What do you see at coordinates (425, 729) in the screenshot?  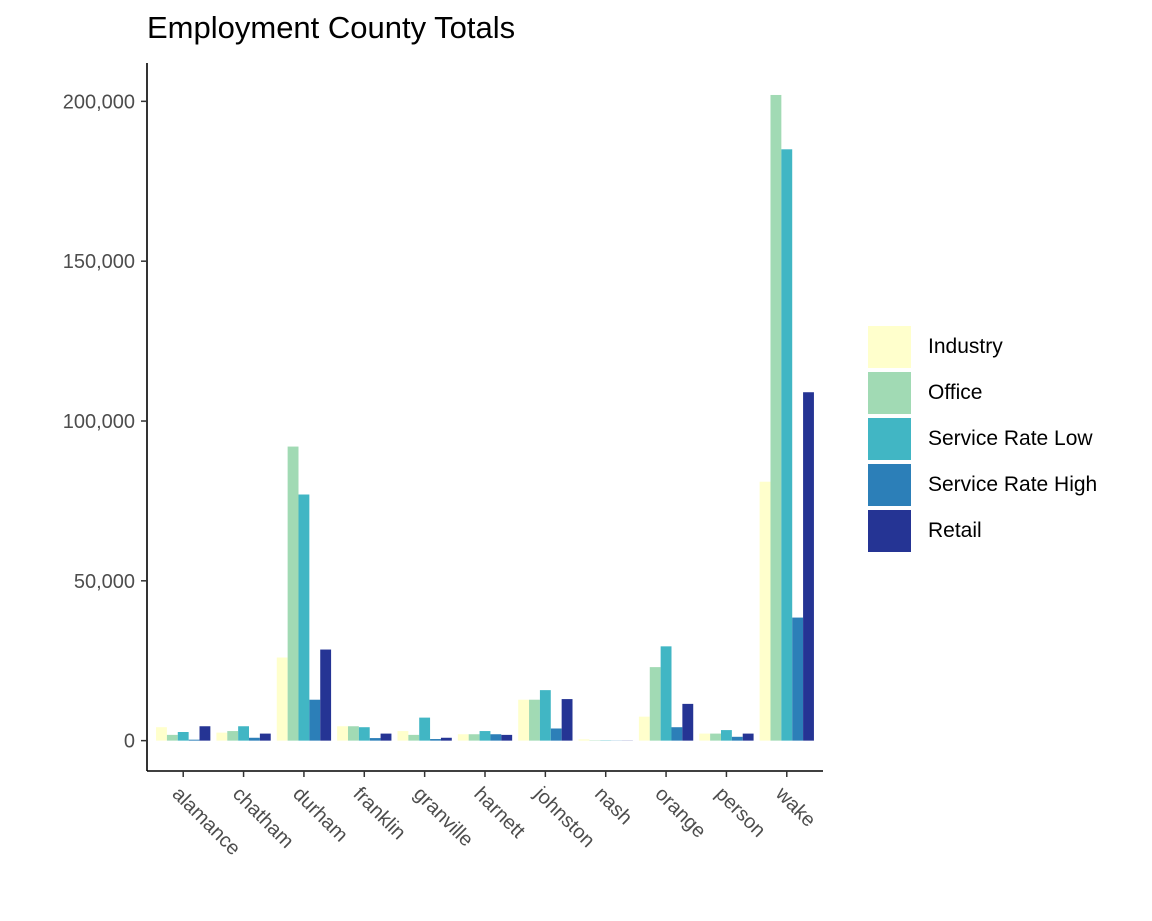 I see `bar-granville-service-rate-low` at bounding box center [425, 729].